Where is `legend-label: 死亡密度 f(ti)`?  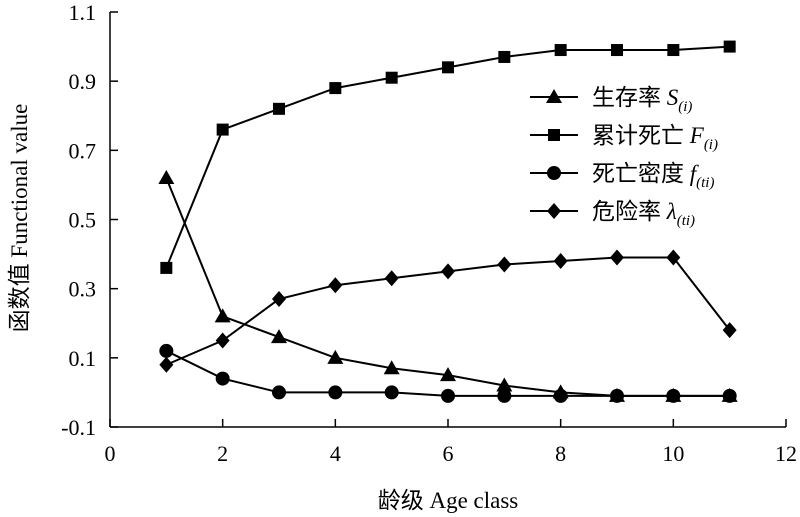
legend-label: 死亡密度 f(ti) is located at coordinates (653, 176).